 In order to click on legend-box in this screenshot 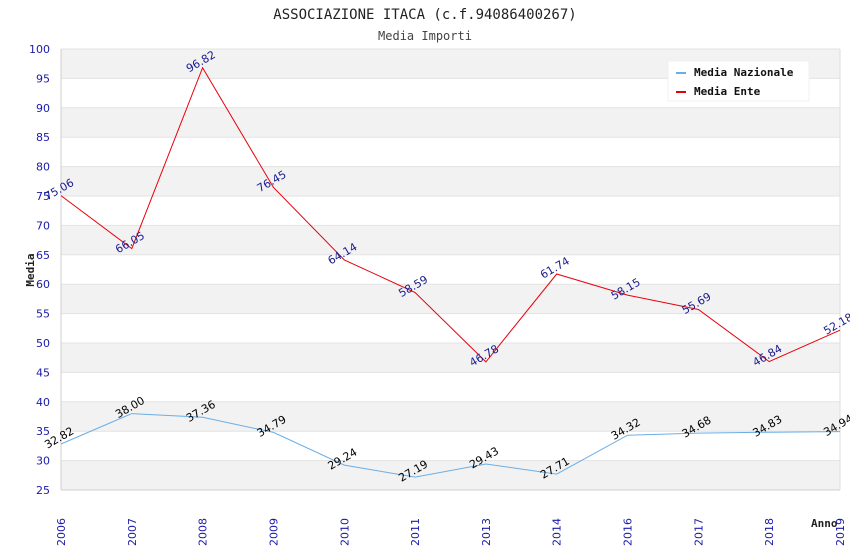, I will do `click(738, 81)`.